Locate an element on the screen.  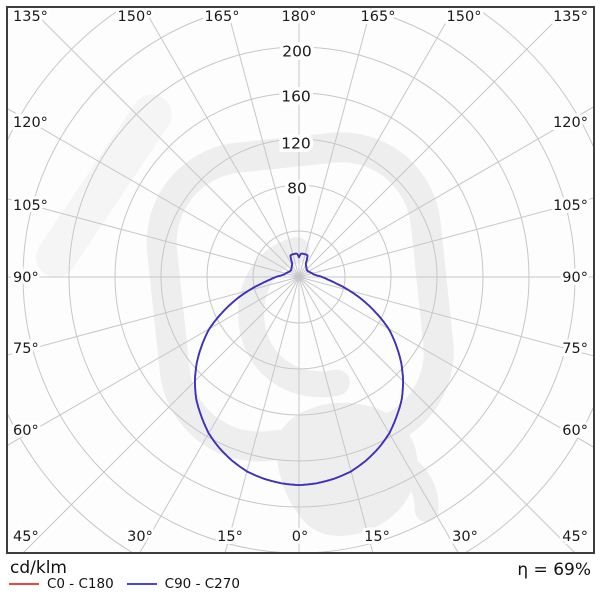
radial-tick: 120 is located at coordinates (296, 144).